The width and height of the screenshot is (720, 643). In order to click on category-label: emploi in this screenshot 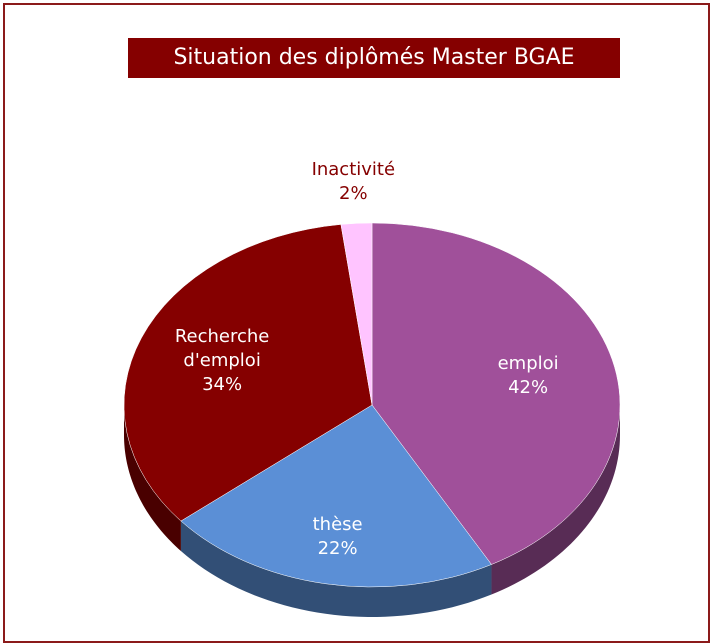, I will do `click(528, 363)`.